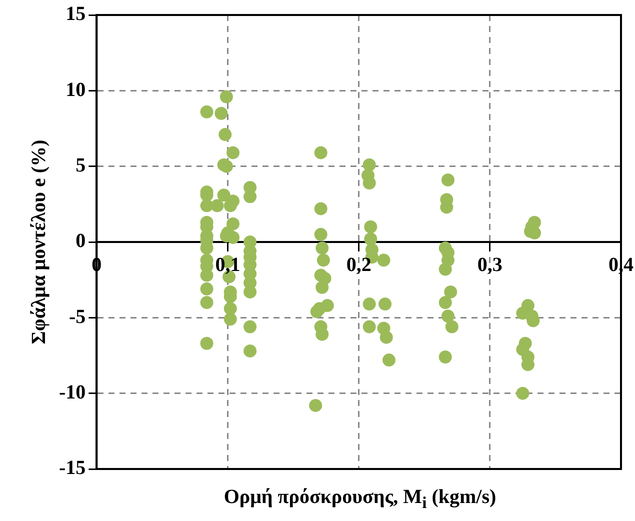  What do you see at coordinates (72, 468) in the screenshot?
I see `y-tick-label: -15` at bounding box center [72, 468].